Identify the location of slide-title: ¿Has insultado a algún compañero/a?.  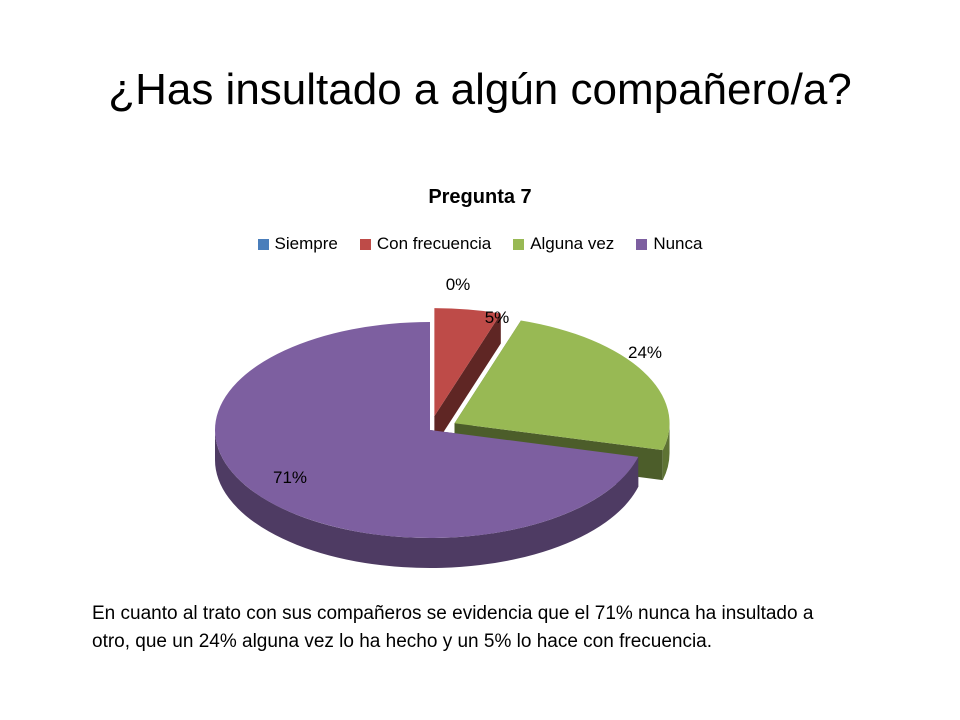
(480, 89).